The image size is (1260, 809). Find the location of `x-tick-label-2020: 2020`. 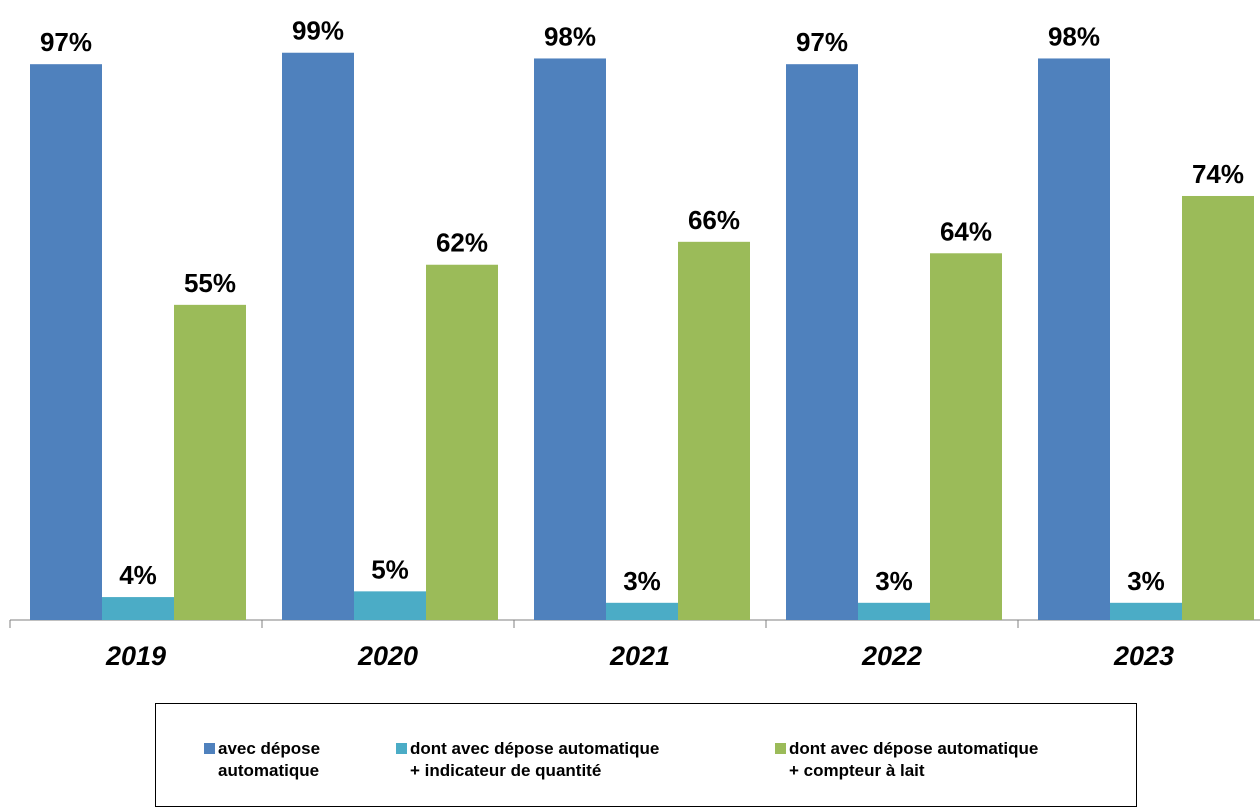

x-tick-label-2020: 2020 is located at coordinates (387, 656).